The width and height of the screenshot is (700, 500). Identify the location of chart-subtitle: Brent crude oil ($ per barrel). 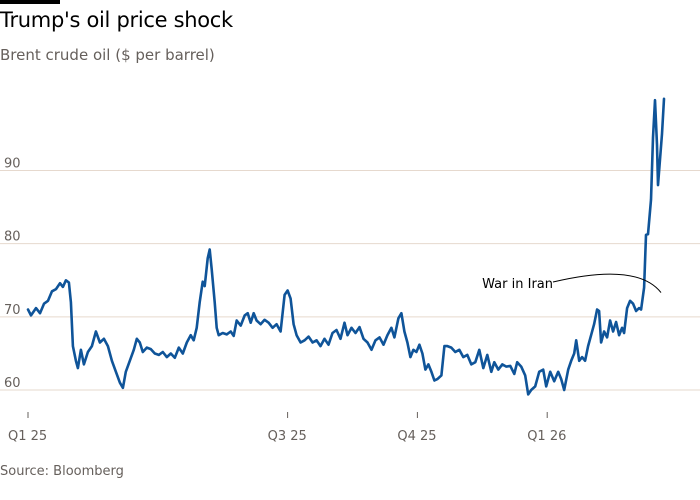
(107, 55).